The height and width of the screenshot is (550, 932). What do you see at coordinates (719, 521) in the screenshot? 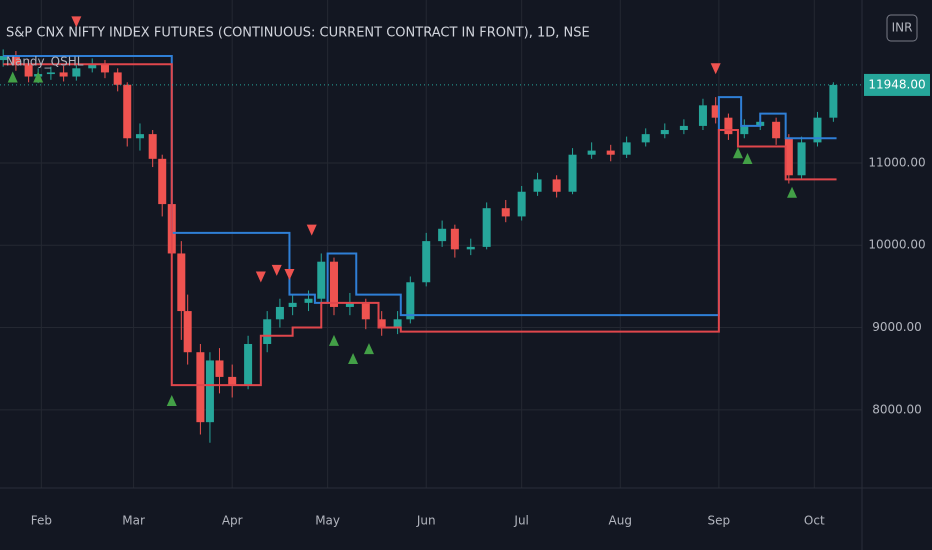
I see `x-tick-label: Sep` at bounding box center [719, 521].